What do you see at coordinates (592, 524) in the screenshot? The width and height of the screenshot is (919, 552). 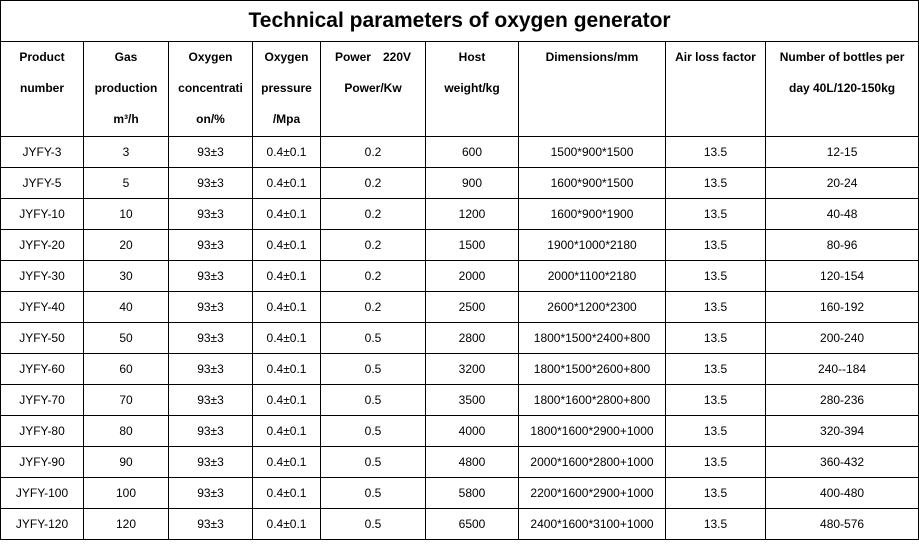 I see `data-cell: 2400*1600*3100+1000` at bounding box center [592, 524].